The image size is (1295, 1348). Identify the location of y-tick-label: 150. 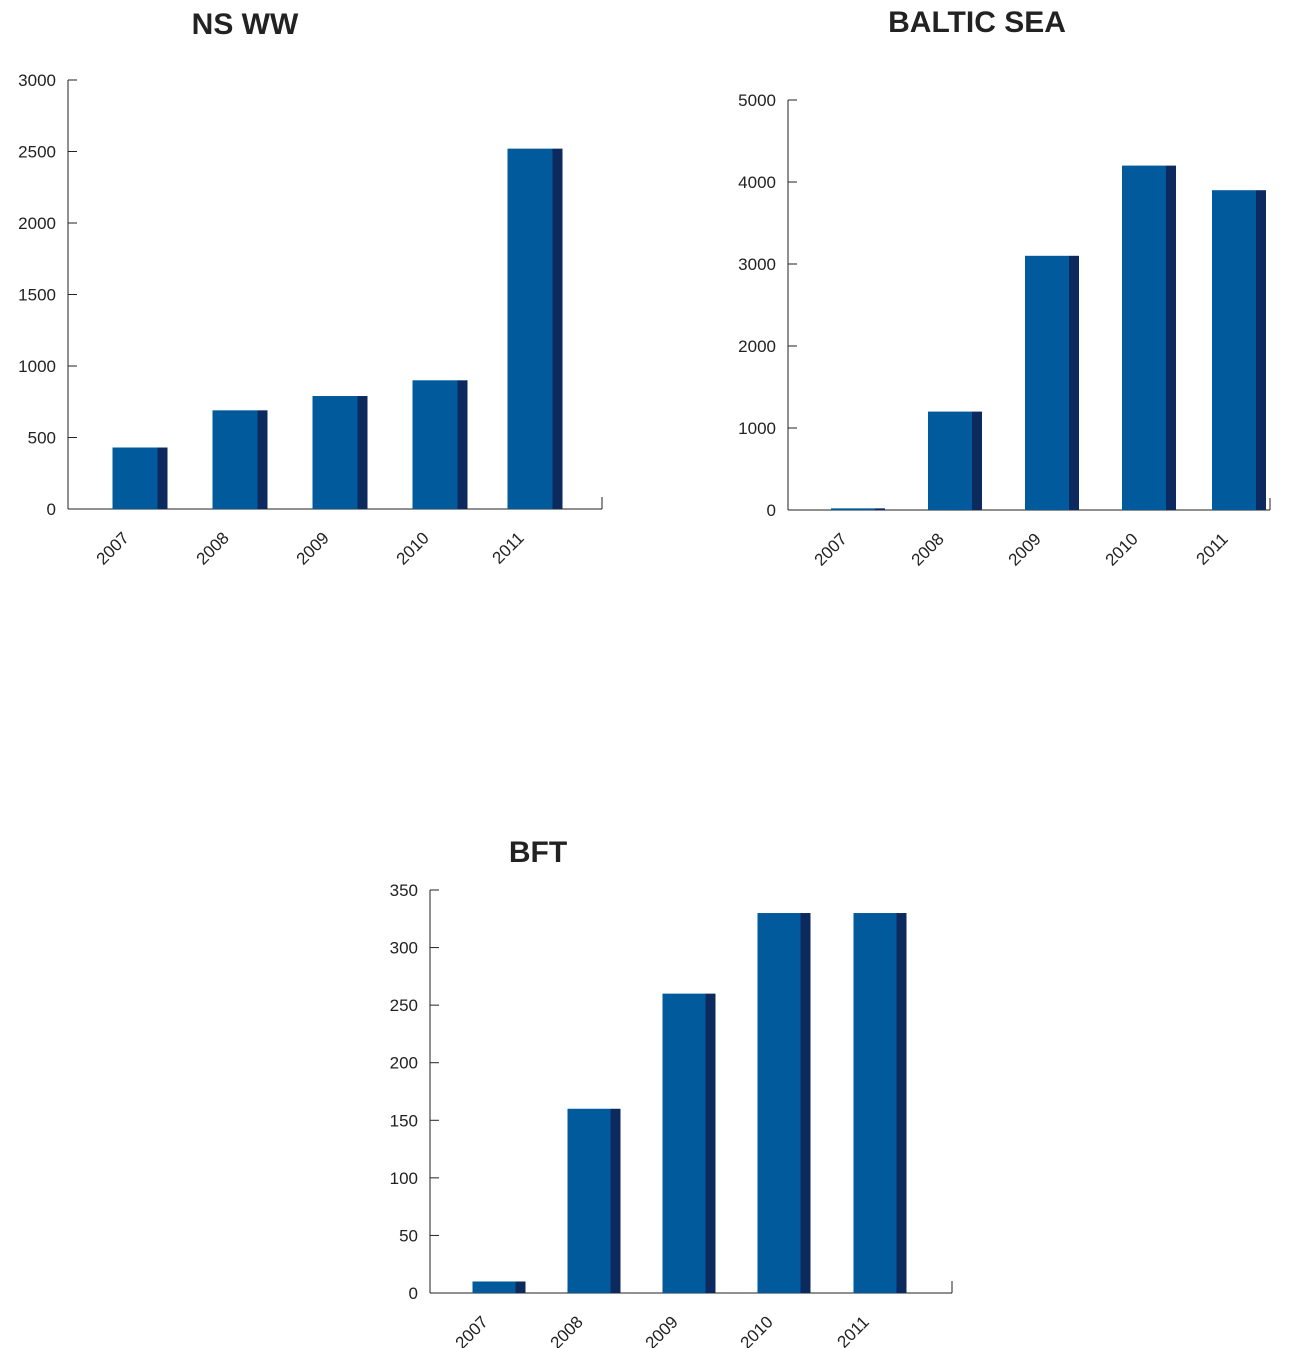
(404, 1120).